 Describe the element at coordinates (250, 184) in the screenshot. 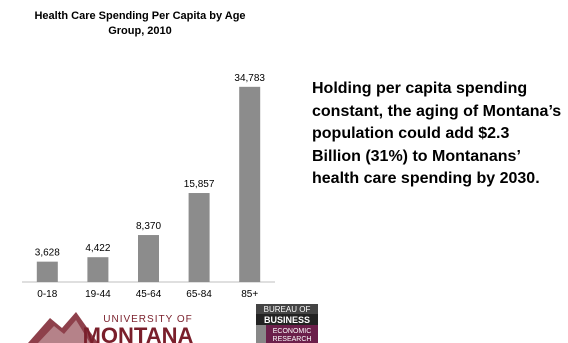

I see `bar-85+` at that location.